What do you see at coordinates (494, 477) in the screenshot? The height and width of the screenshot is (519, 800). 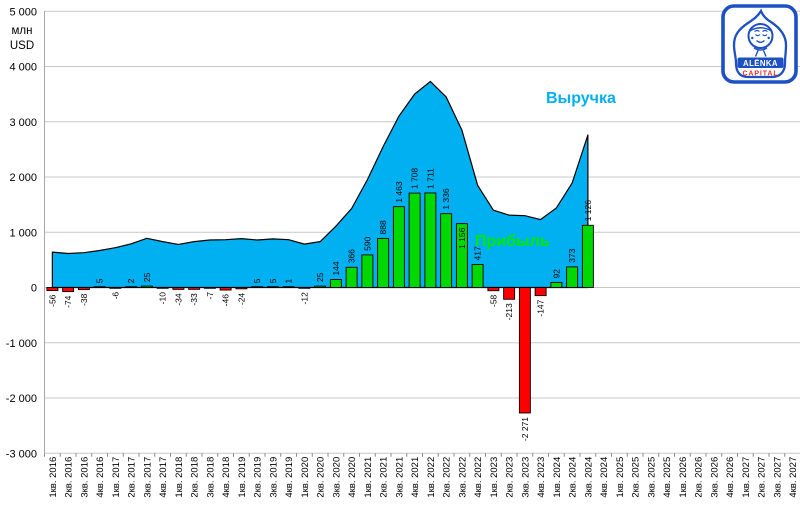 I see `x-tick-label: 1кв. 2023` at bounding box center [494, 477].